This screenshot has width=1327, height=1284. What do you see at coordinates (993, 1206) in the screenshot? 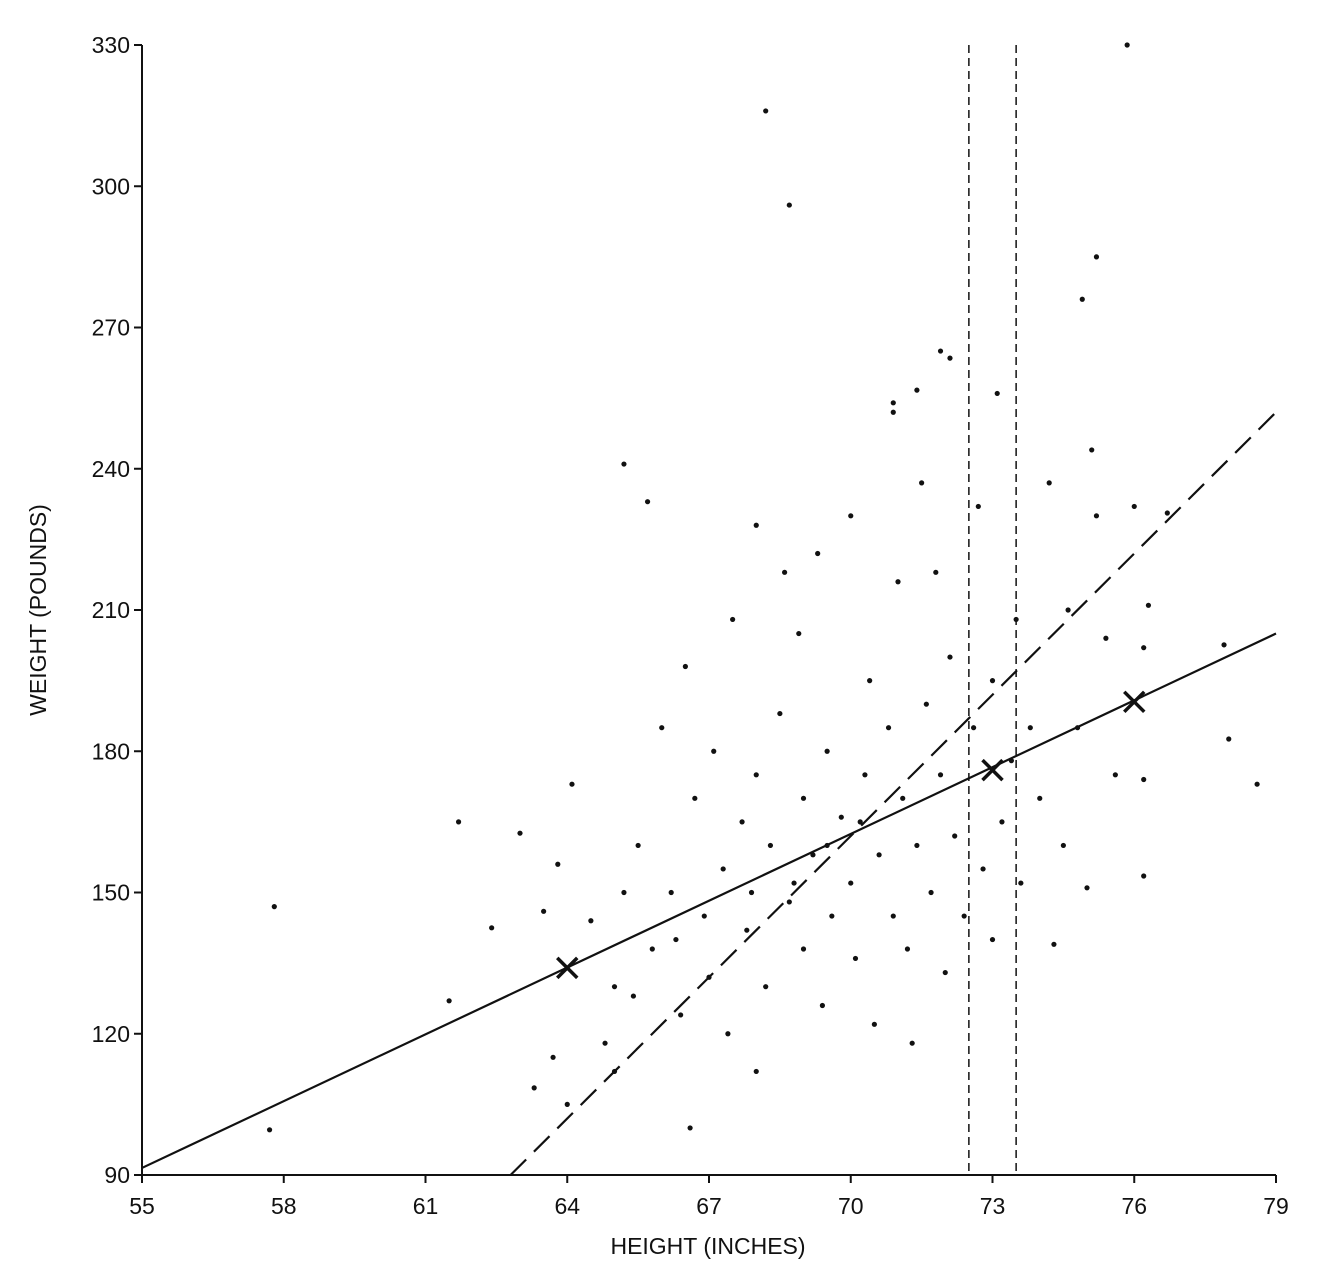
I see `x-tick-label: 73` at bounding box center [993, 1206].